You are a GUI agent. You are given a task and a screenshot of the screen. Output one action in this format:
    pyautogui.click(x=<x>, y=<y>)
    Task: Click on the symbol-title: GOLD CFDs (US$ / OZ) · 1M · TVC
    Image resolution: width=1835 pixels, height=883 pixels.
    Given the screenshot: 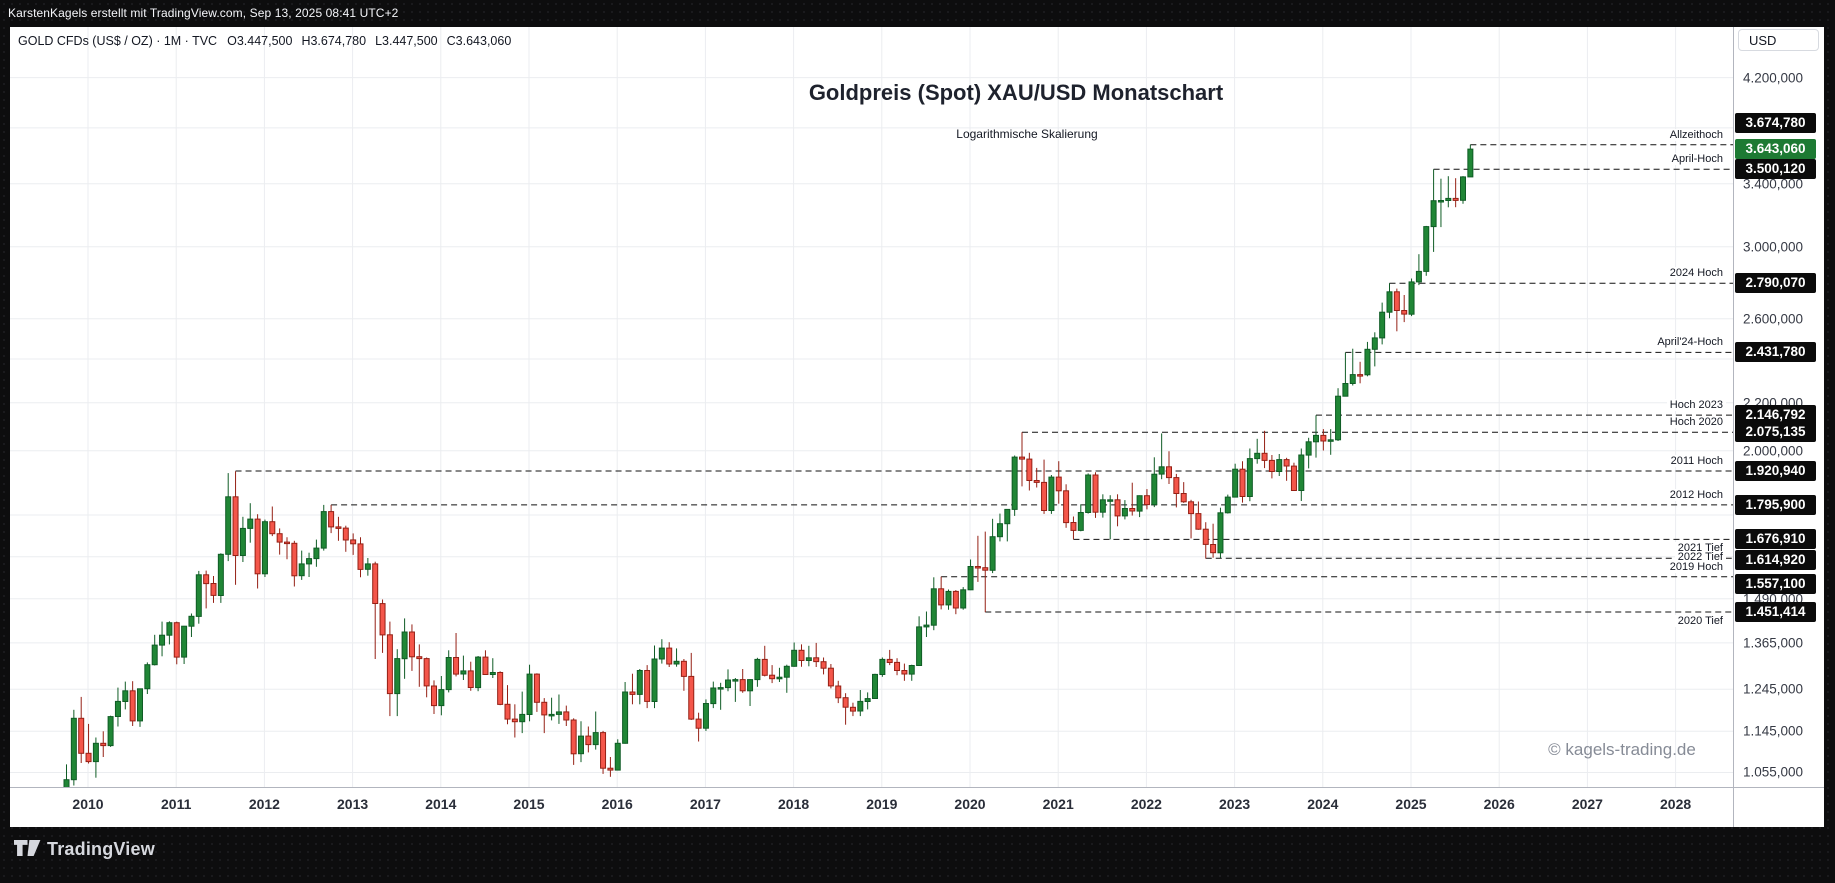 What is the action you would take?
    pyautogui.click(x=118, y=41)
    